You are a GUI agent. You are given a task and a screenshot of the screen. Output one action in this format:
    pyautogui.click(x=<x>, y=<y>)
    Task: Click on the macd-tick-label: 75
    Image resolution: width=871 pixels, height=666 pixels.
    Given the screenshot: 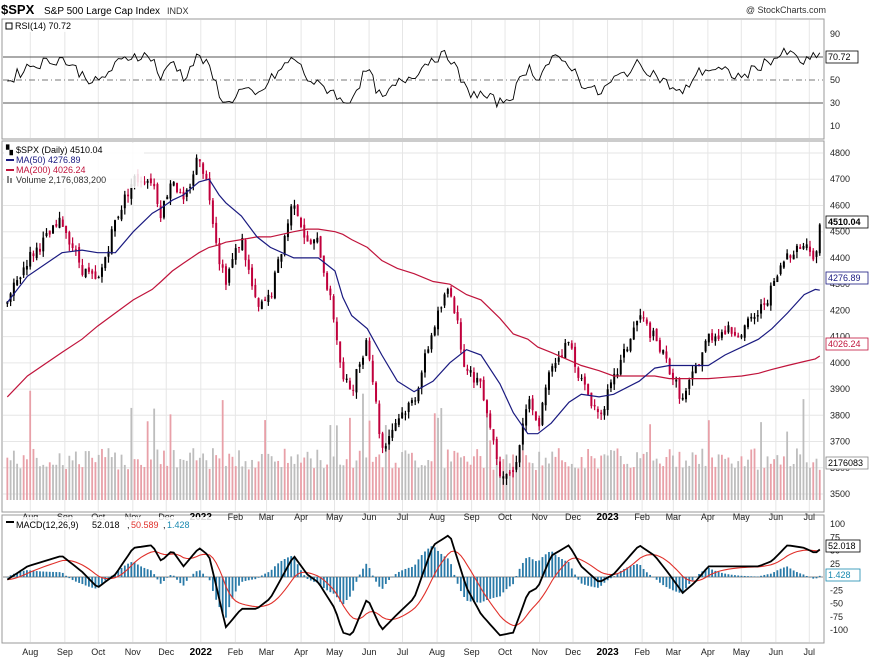 What is the action you would take?
    pyautogui.click(x=835, y=537)
    